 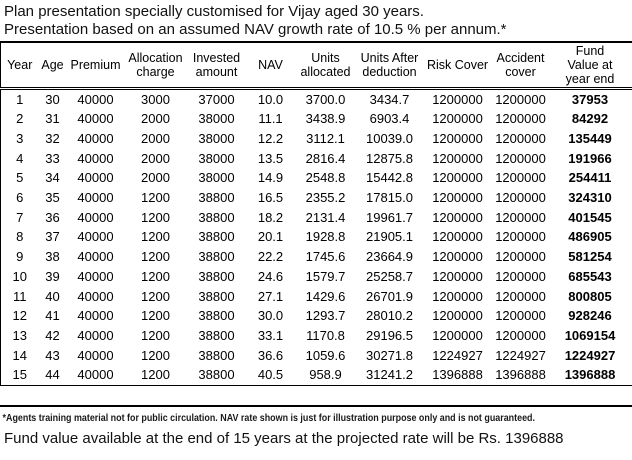 What do you see at coordinates (52, 138) in the screenshot?
I see `table-cell: 32` at bounding box center [52, 138].